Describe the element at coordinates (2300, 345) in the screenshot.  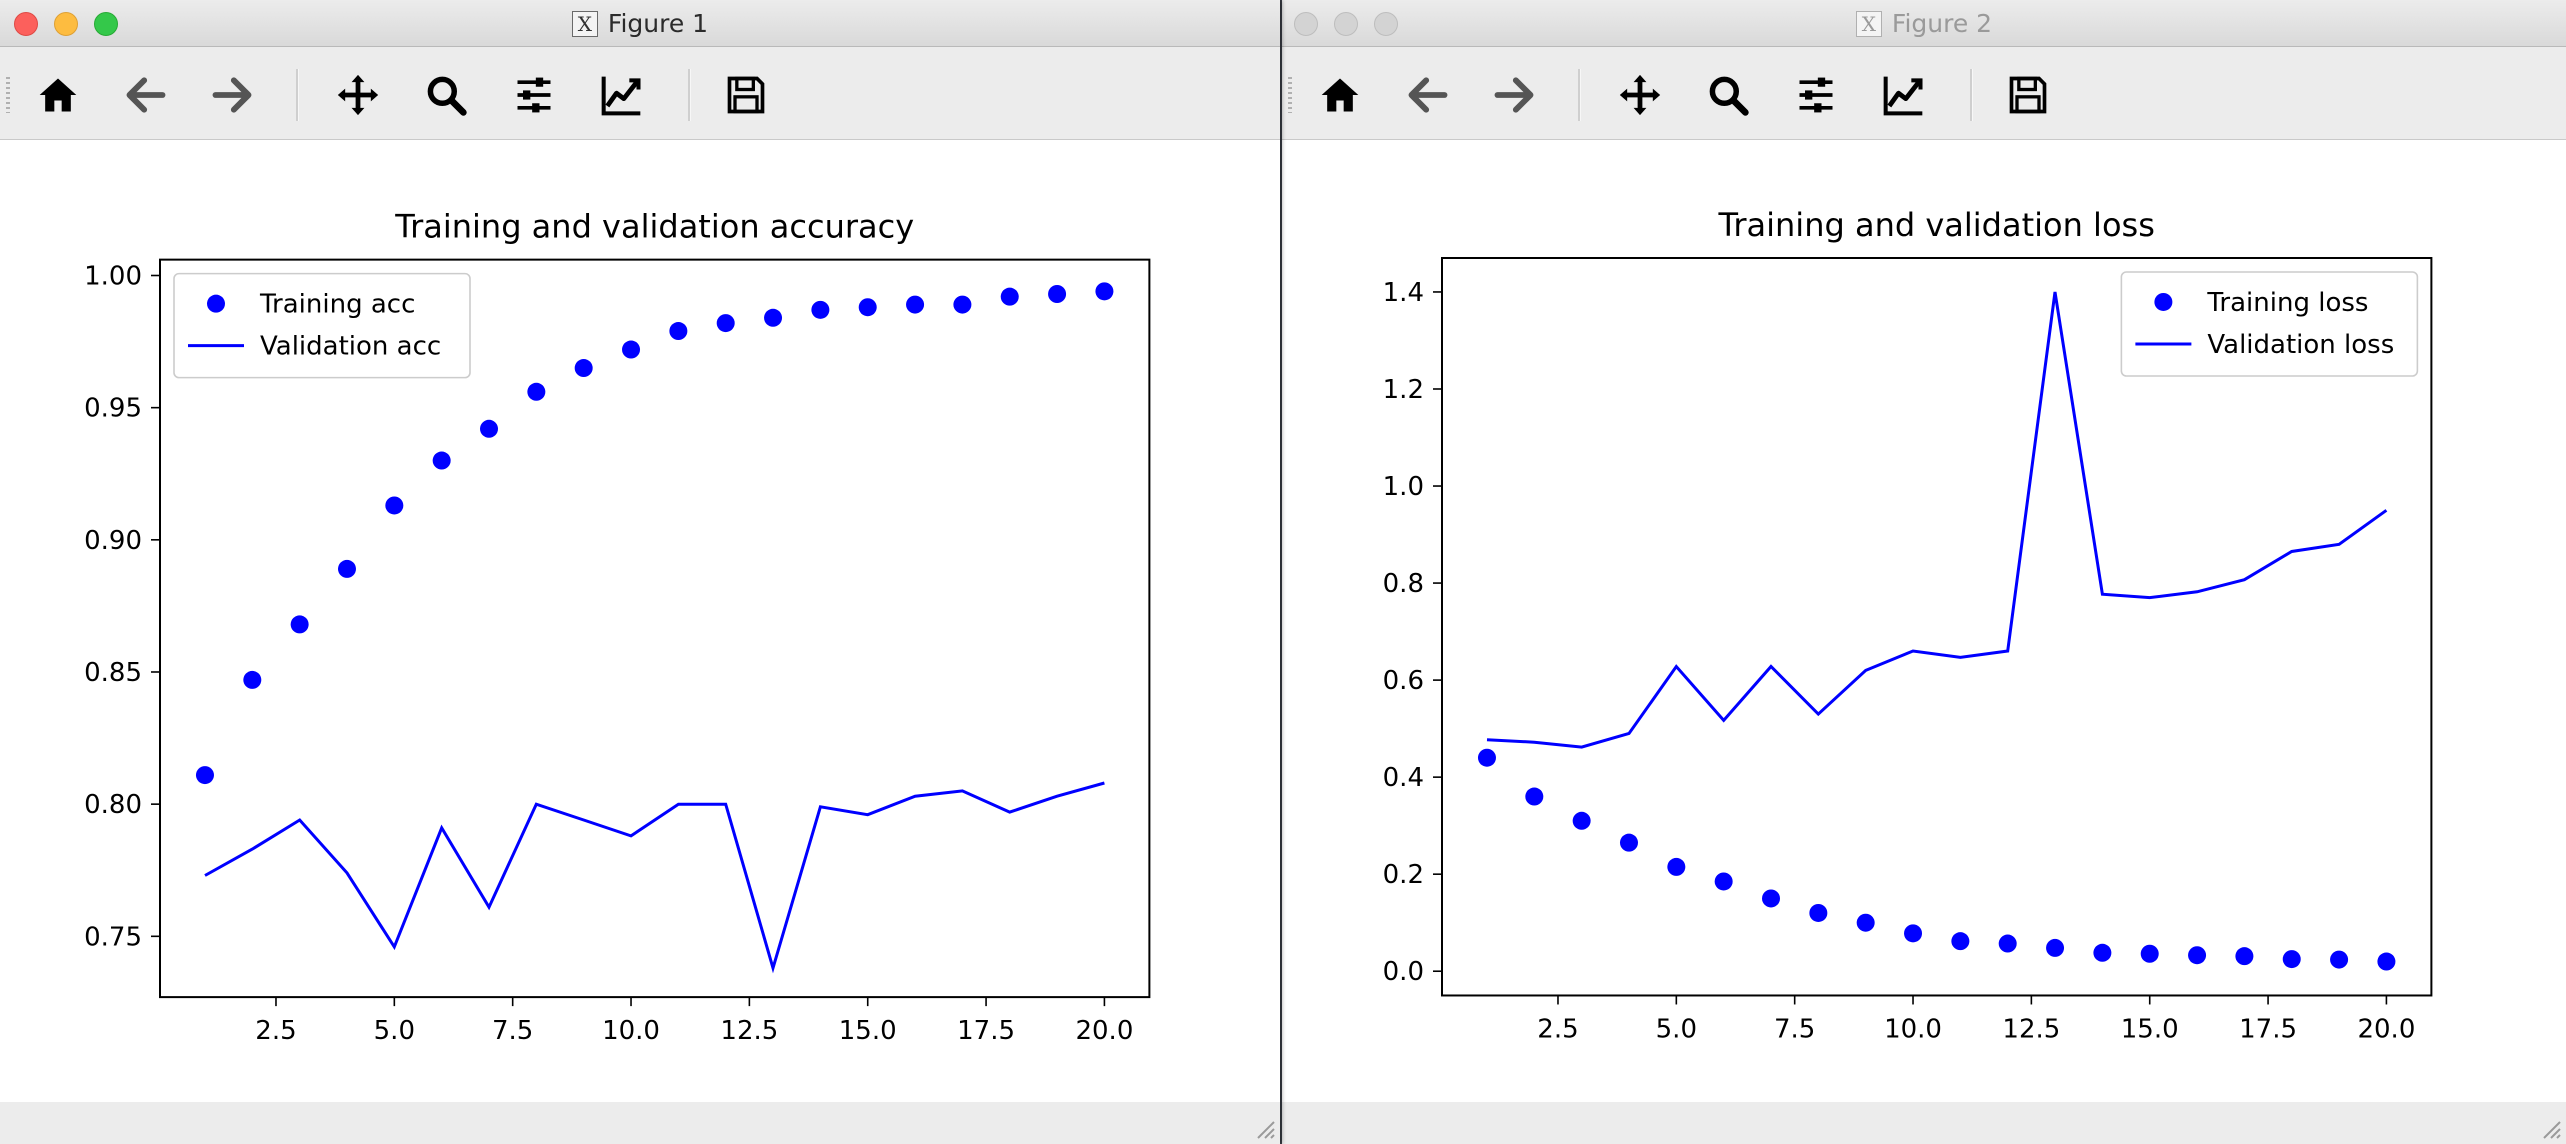
I see `legend-label: Validation loss` at that location.